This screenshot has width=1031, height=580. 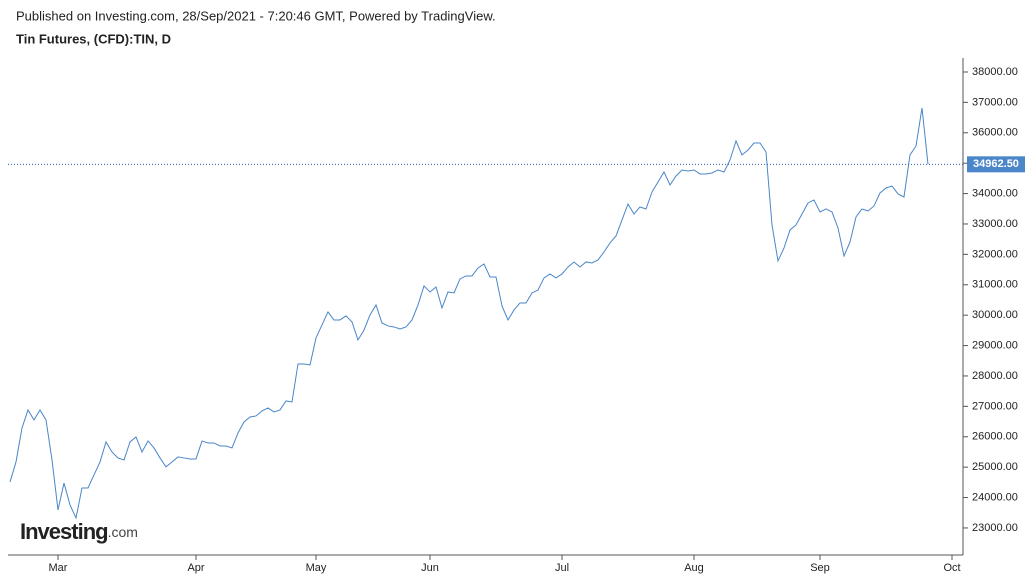 I want to click on x-tick-label: Sep, so click(x=820, y=568).